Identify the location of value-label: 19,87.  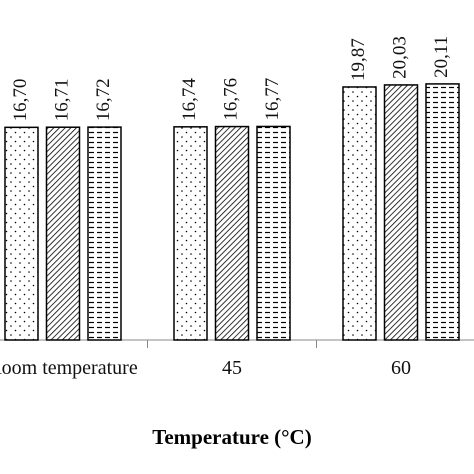
(358, 59).